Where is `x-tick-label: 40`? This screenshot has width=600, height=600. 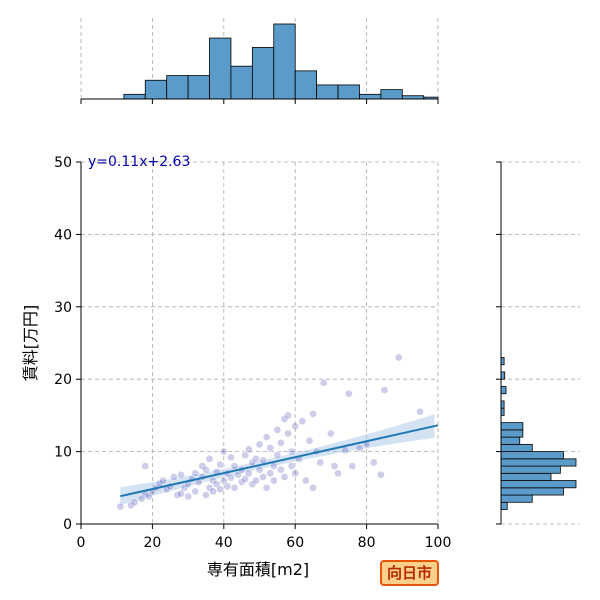
x-tick-label: 40 is located at coordinates (224, 543).